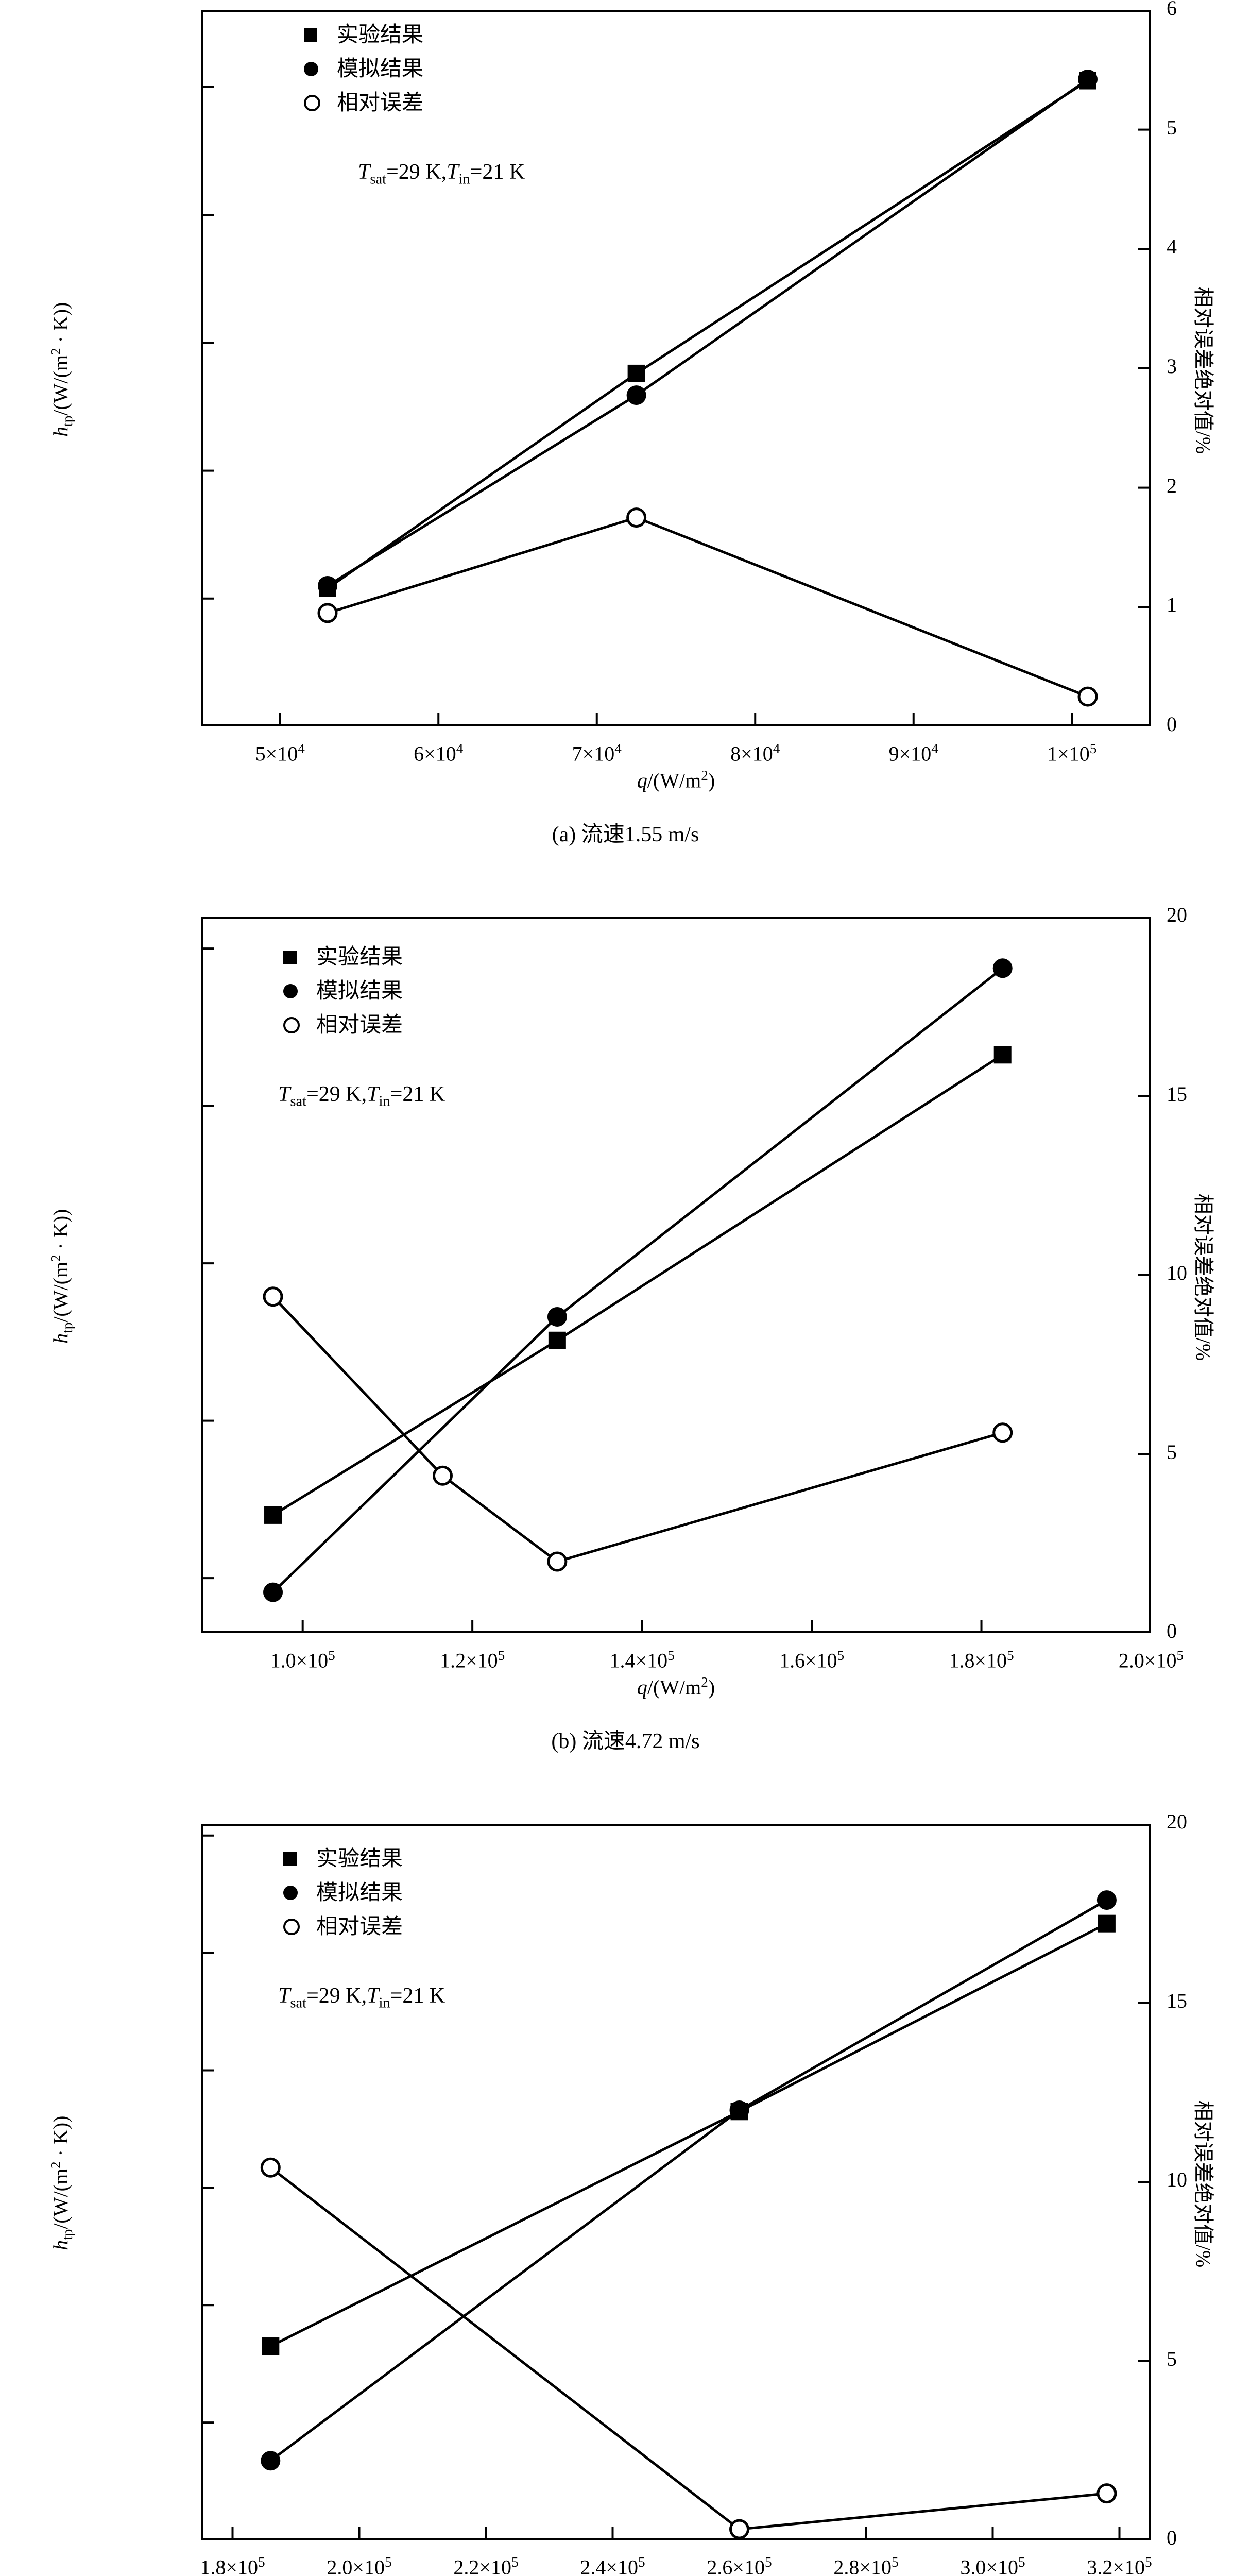 The height and width of the screenshot is (2576, 1251). Describe the element at coordinates (704, 1682) in the screenshot. I see `x-units-exponent: 2` at that location.